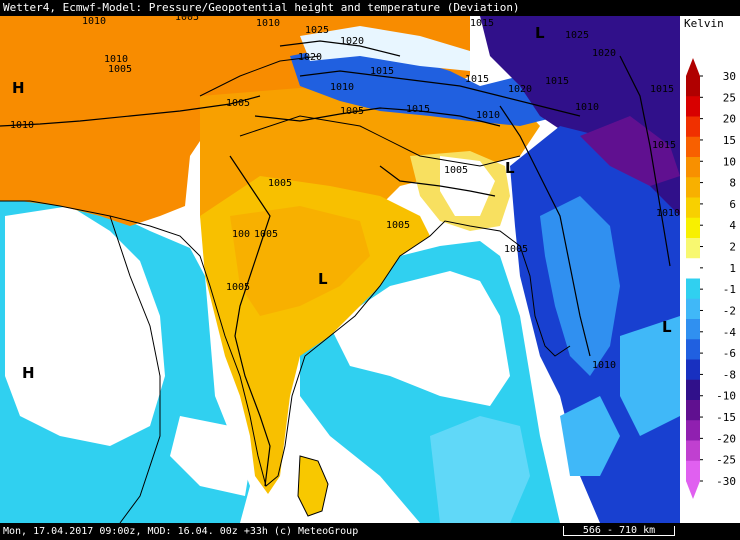 The height and width of the screenshot is (540, 740). I want to click on land-northeast-white, so click(467, 186).